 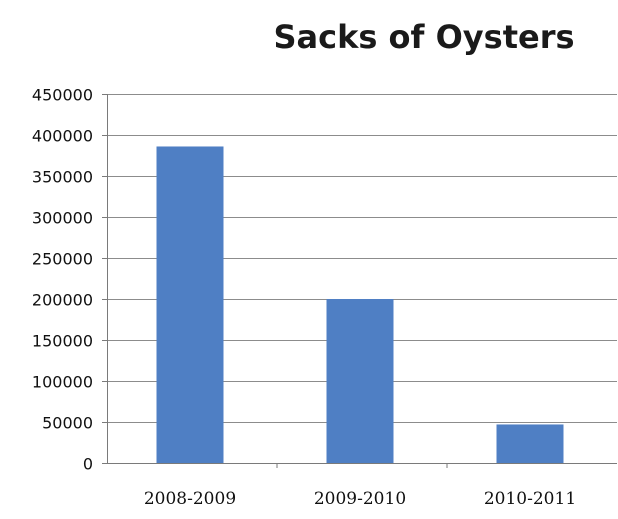 I want to click on bar-2010-2011, so click(x=530, y=443).